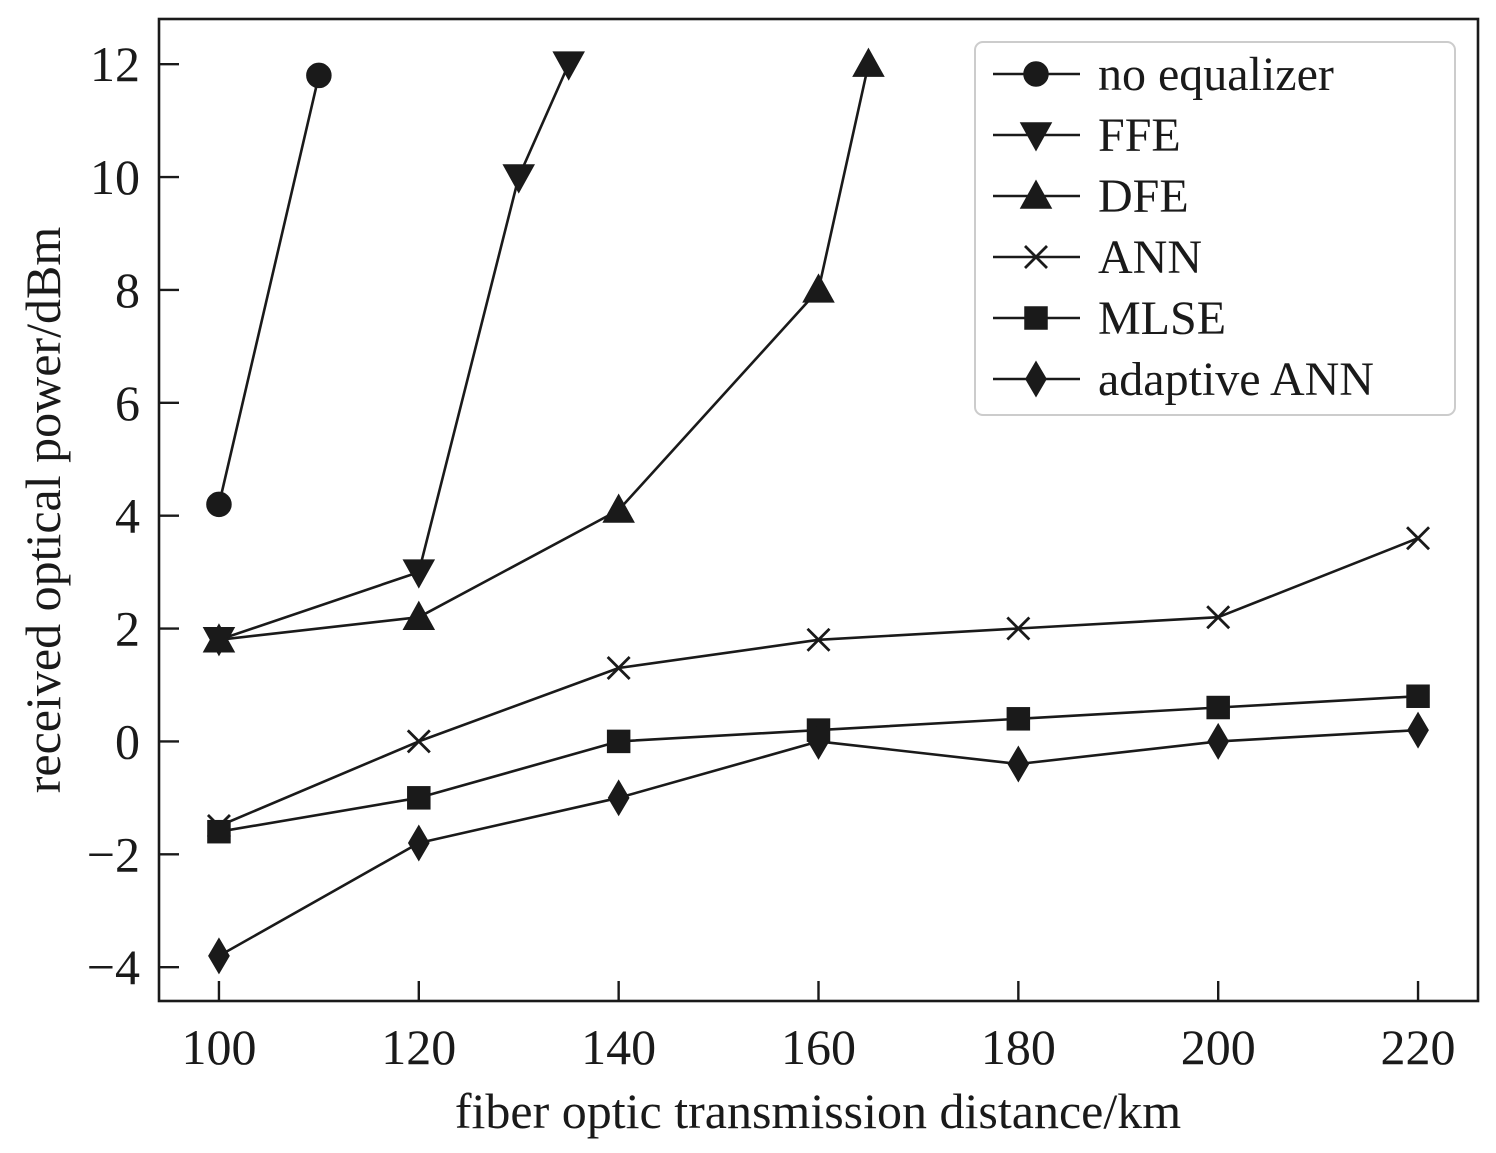 The height and width of the screenshot is (1153, 1496). I want to click on x-tick-label: 180, so click(1018, 1047).